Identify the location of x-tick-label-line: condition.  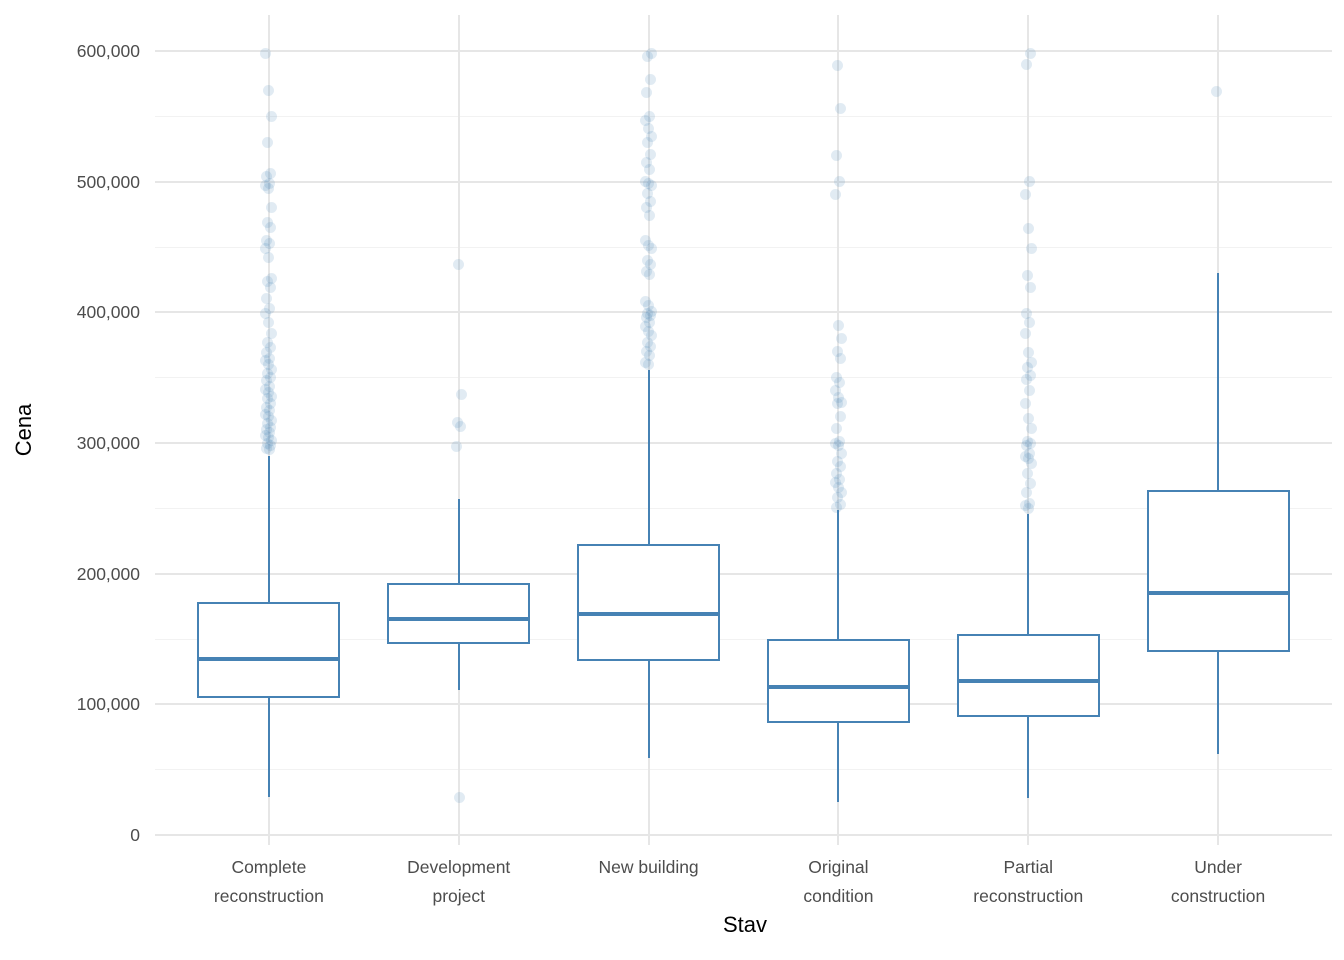
(838, 896).